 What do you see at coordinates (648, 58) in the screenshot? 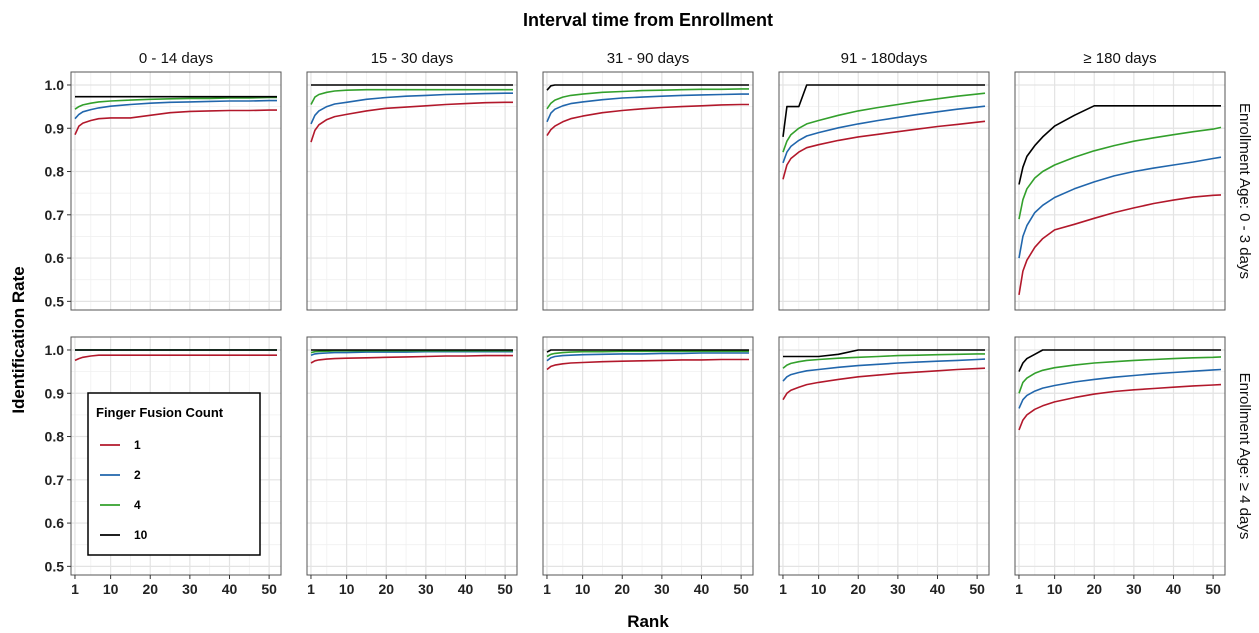
I see `column-strip-label: 31 - 90 days` at bounding box center [648, 58].